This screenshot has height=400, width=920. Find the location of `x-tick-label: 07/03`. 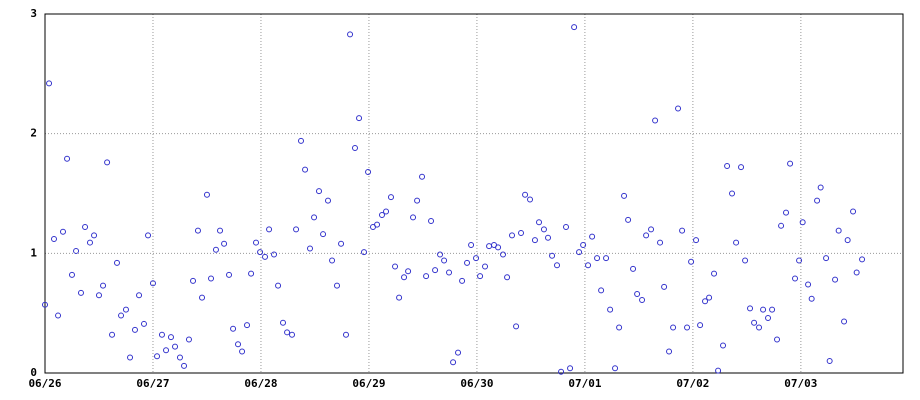

x-tick-label: 07/03 is located at coordinates (800, 383).